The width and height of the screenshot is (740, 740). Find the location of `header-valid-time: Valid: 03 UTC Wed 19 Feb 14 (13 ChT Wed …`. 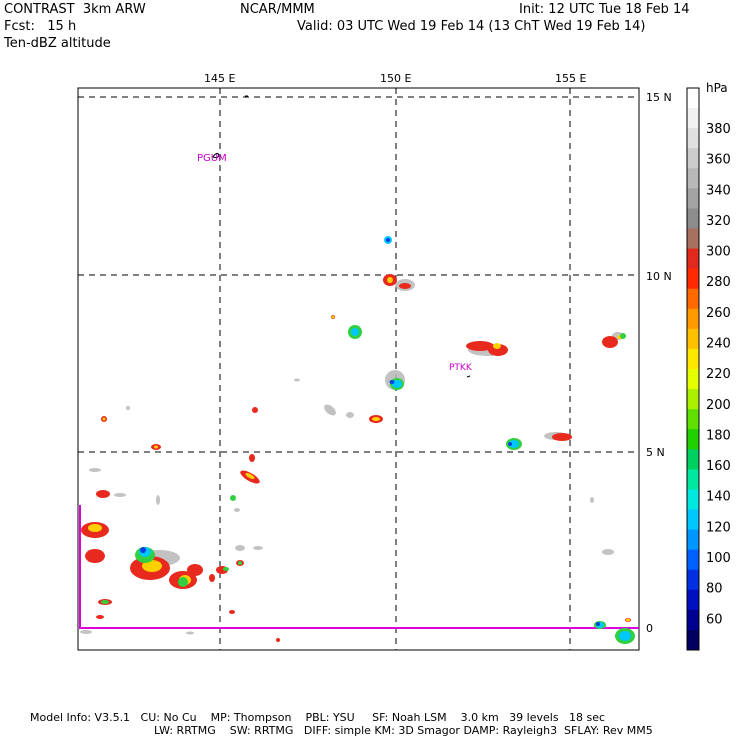

header-valid-time: Valid: 03 UTC Wed 19 Feb 14 (13 ChT Wed … is located at coordinates (471, 26).